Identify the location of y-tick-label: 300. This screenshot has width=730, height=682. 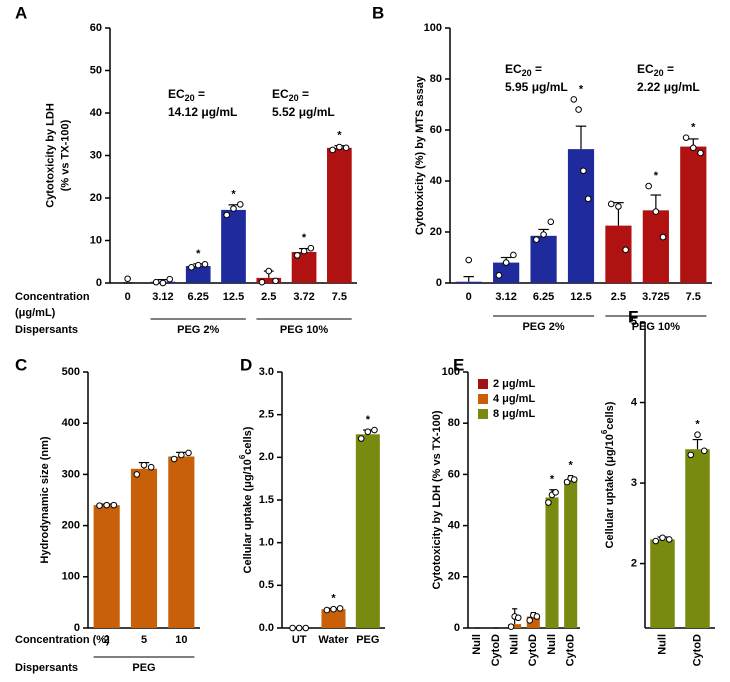
(71, 474).